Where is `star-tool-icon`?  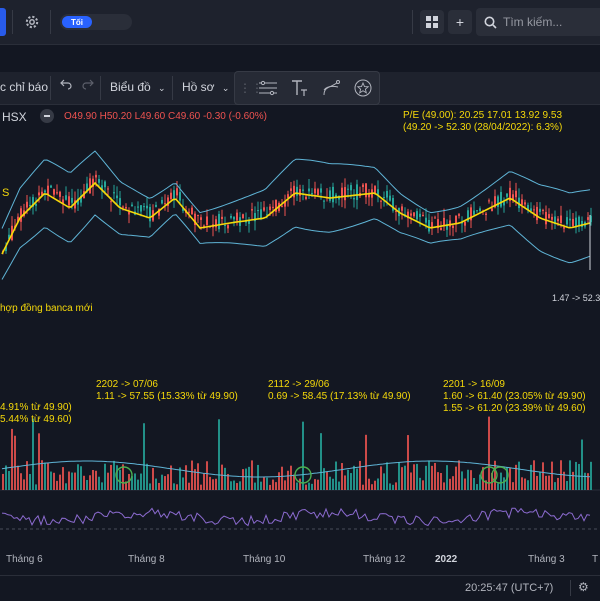 star-tool-icon is located at coordinates (363, 90).